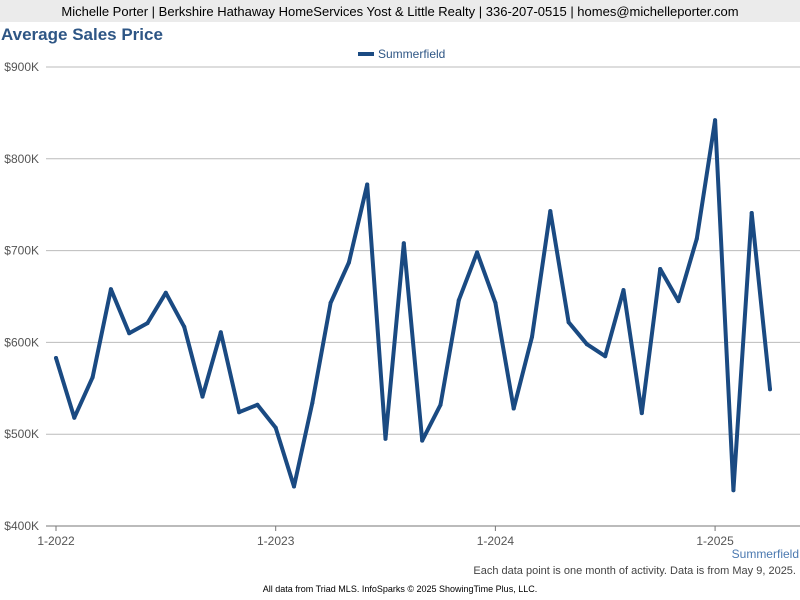 Image resolution: width=800 pixels, height=600 pixels. What do you see at coordinates (715, 541) in the screenshot?
I see `x-tick-label: 1-2025` at bounding box center [715, 541].